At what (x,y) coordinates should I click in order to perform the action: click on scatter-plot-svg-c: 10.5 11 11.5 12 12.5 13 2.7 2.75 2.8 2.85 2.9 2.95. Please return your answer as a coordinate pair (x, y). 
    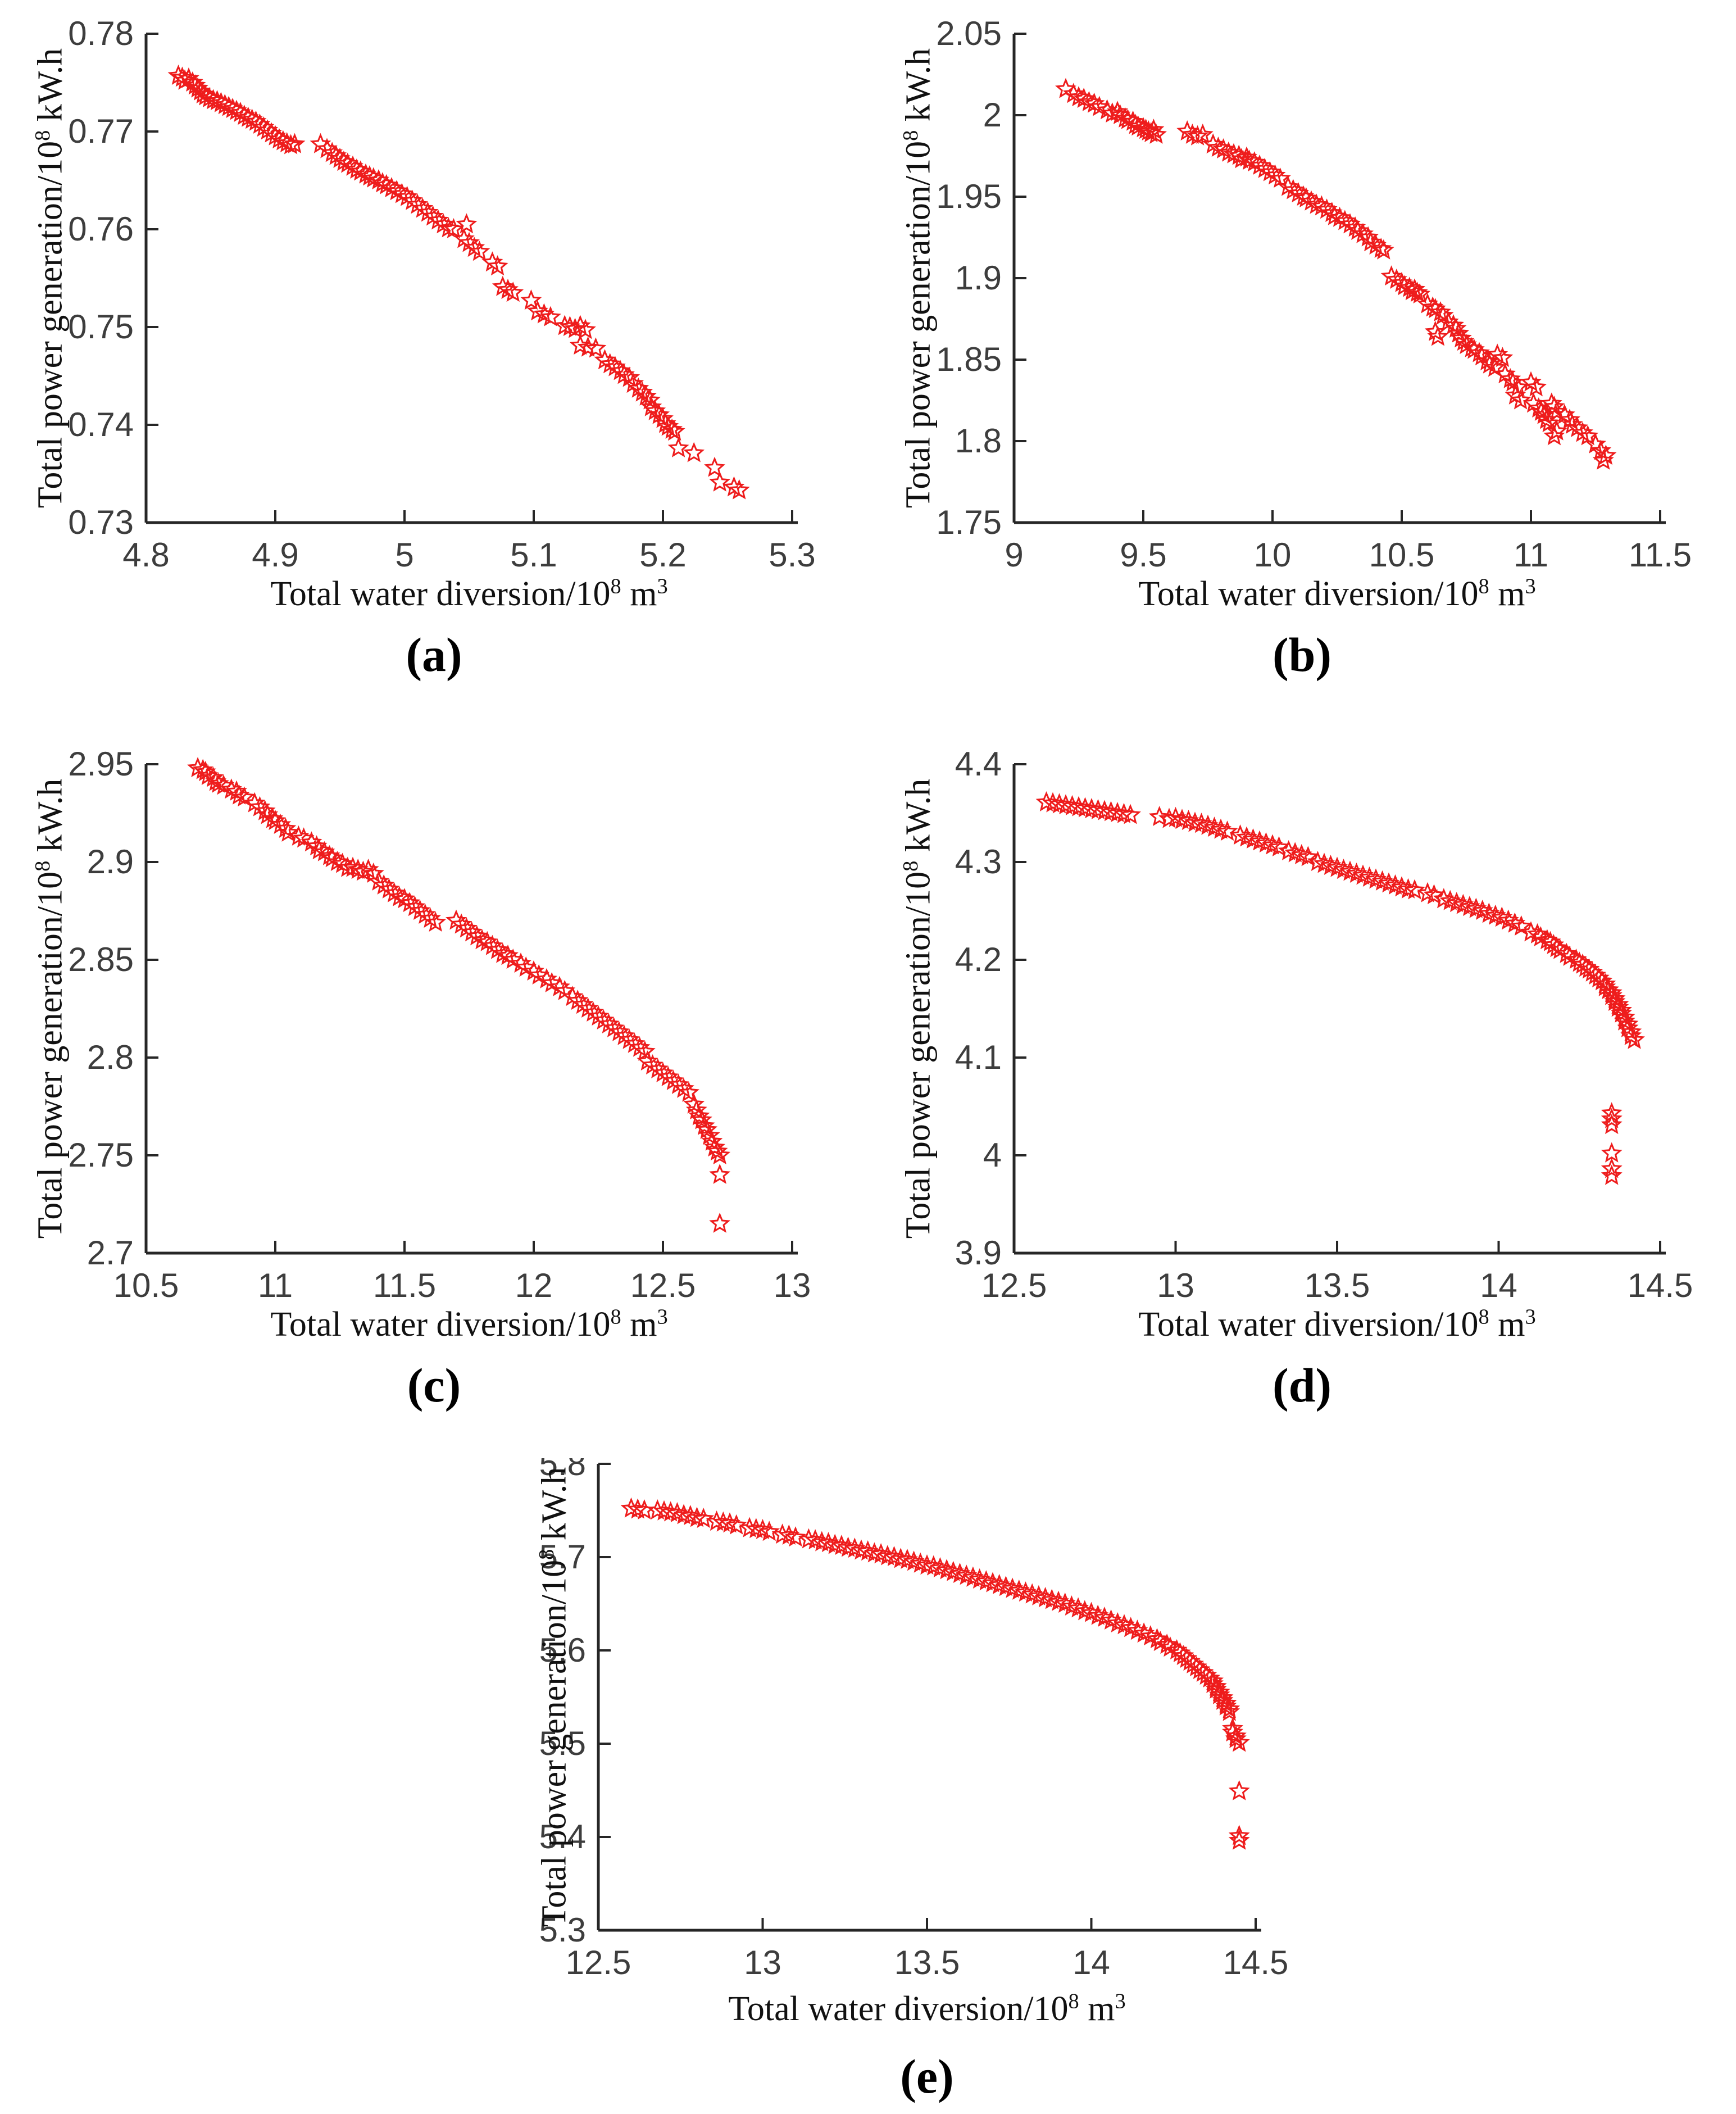
    Looking at the image, I should click on (439, 1024).